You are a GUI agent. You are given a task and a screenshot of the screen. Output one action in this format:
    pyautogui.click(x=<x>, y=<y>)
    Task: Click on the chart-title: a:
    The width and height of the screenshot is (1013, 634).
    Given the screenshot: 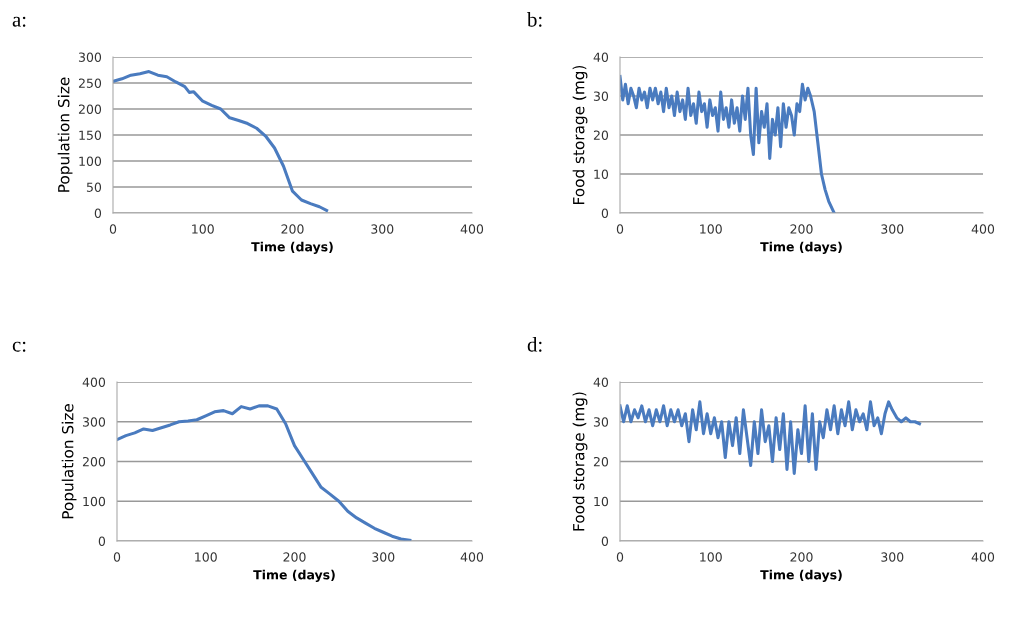 What is the action you would take?
    pyautogui.click(x=19, y=21)
    